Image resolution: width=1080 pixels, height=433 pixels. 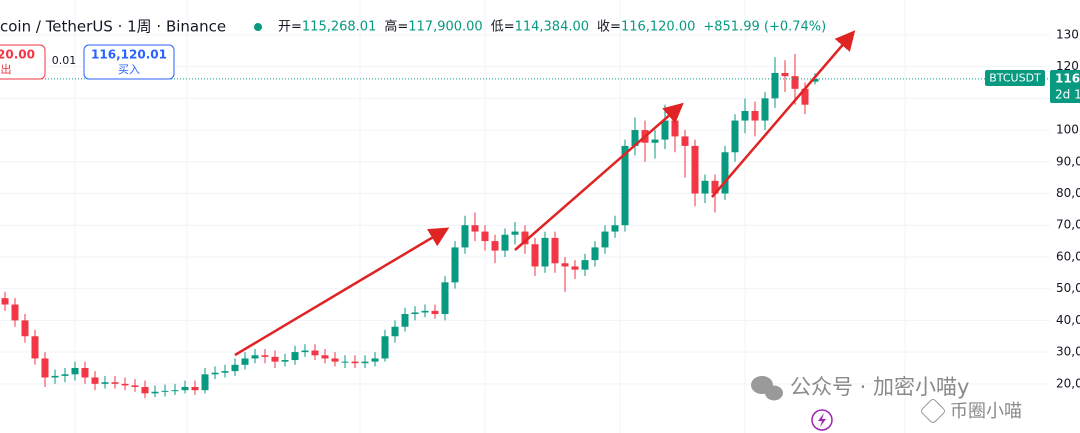 What do you see at coordinates (986, 411) in the screenshot?
I see `watermark-text-2: 币圈小喵` at bounding box center [986, 411].